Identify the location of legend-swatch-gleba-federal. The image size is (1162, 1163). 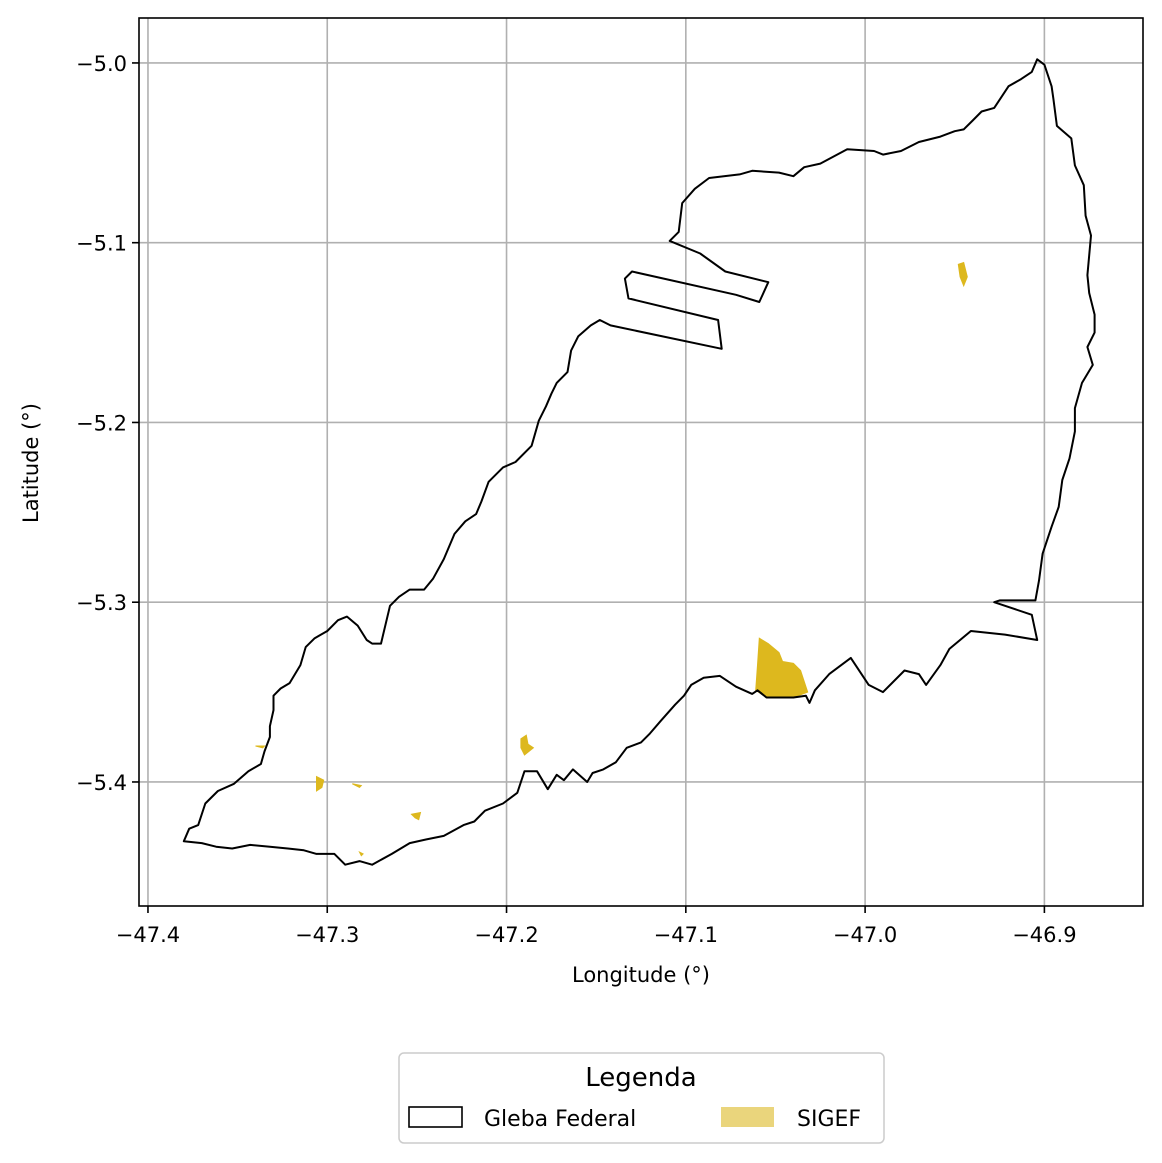
(435, 1117).